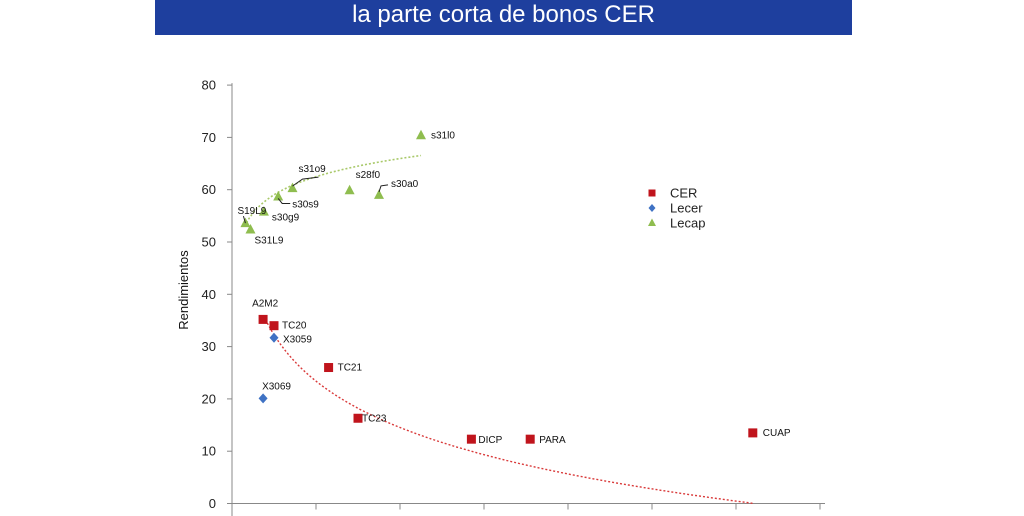  I want to click on data-label: S31L9, so click(268, 240).